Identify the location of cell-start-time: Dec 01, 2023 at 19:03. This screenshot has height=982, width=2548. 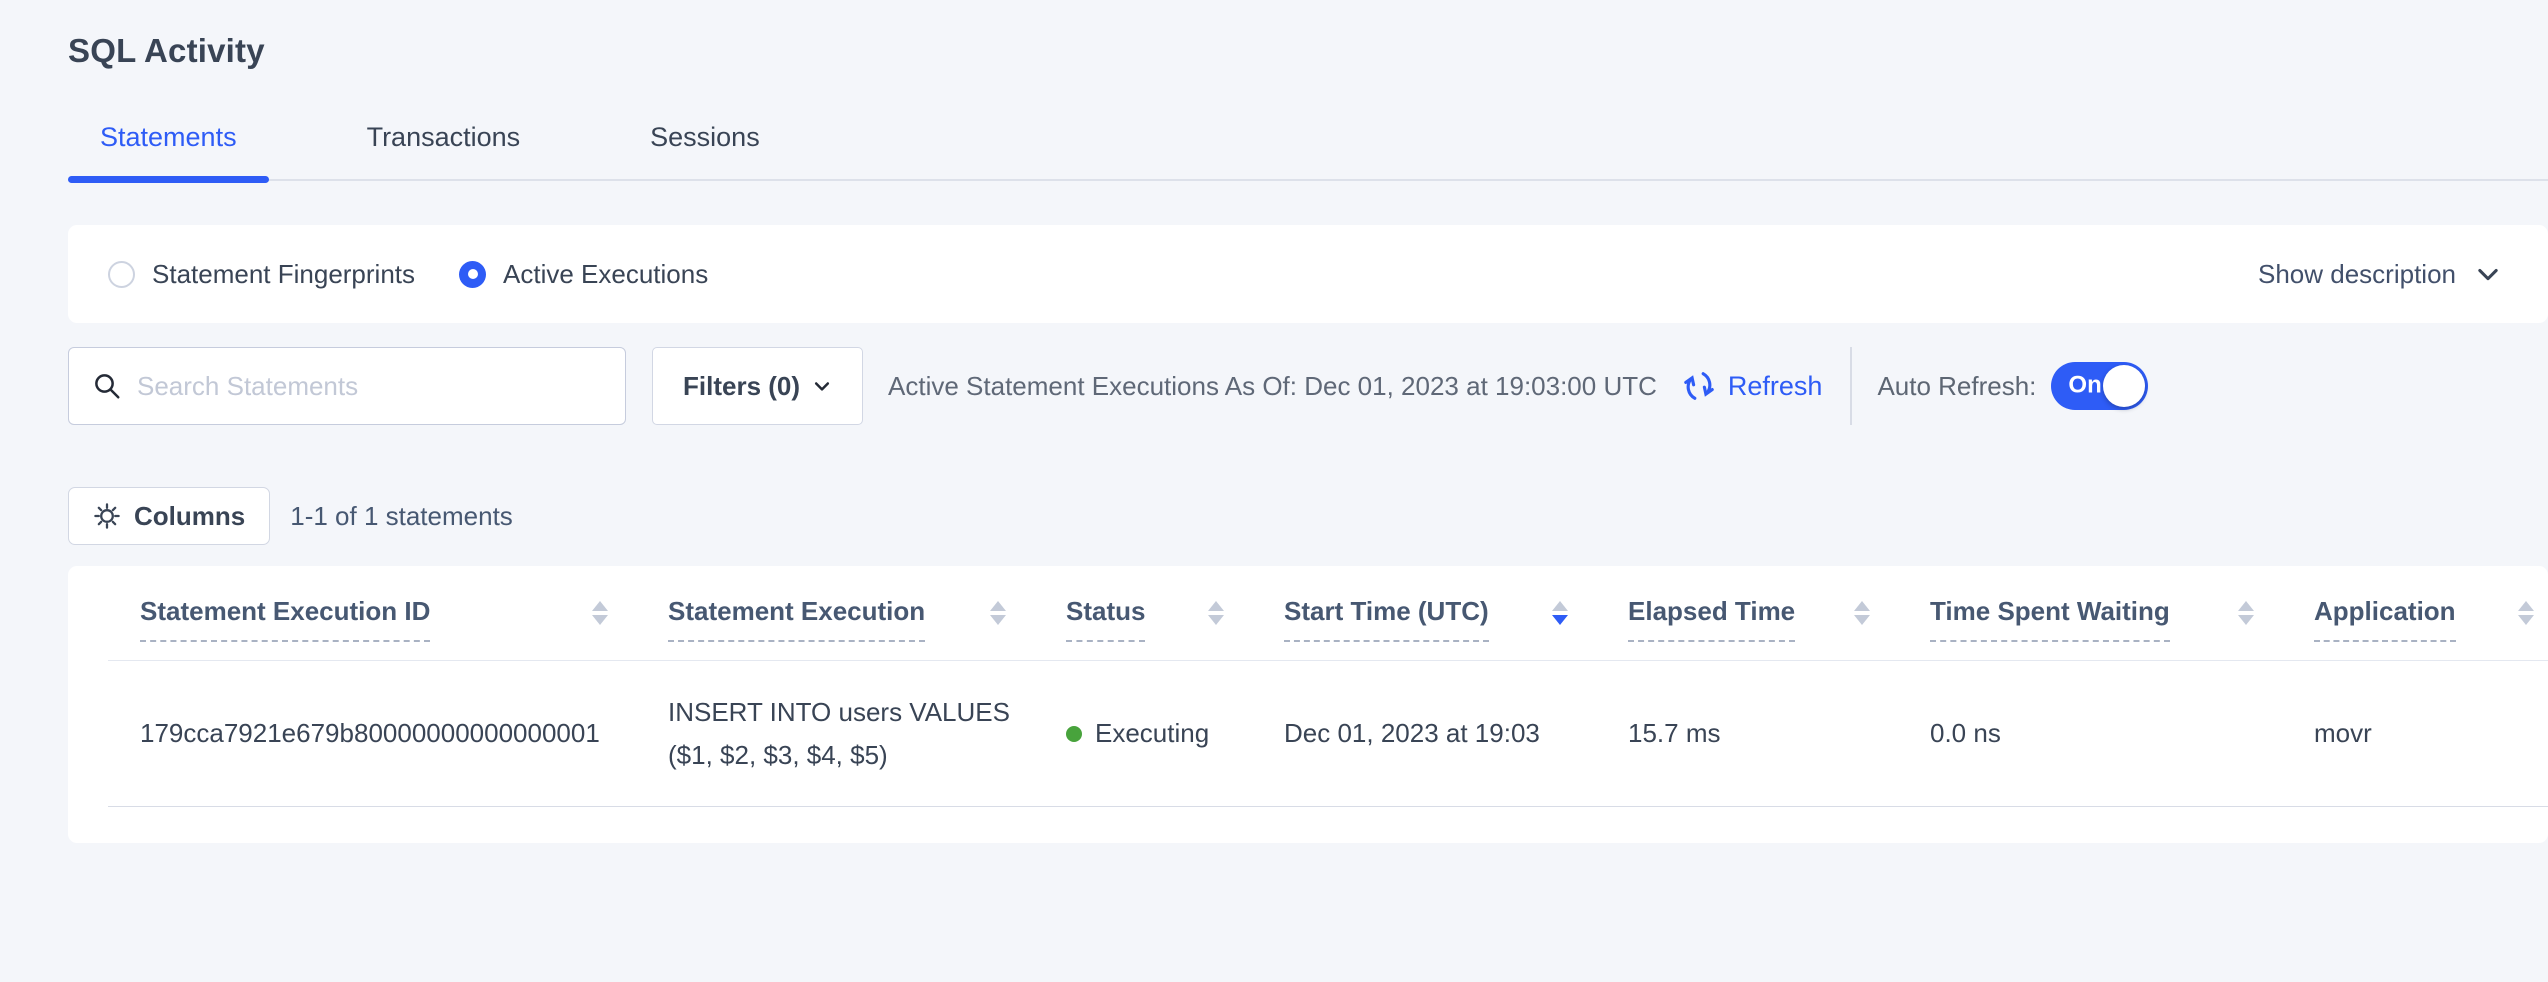
(1412, 733).